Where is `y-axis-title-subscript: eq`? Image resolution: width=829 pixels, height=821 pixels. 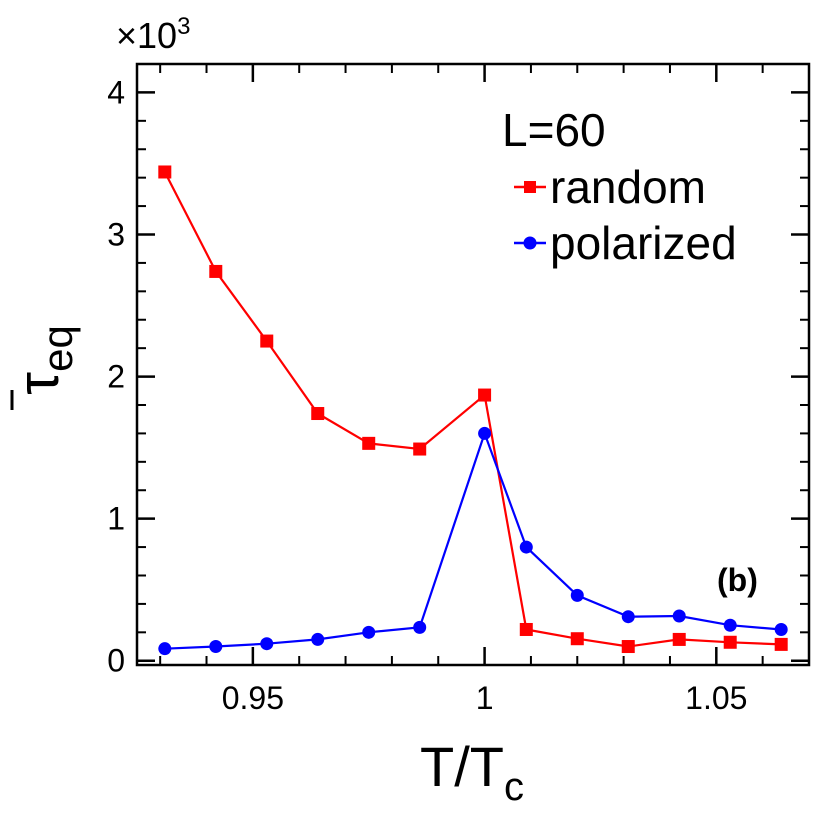
y-axis-title-subscript: eq is located at coordinates (57, 348).